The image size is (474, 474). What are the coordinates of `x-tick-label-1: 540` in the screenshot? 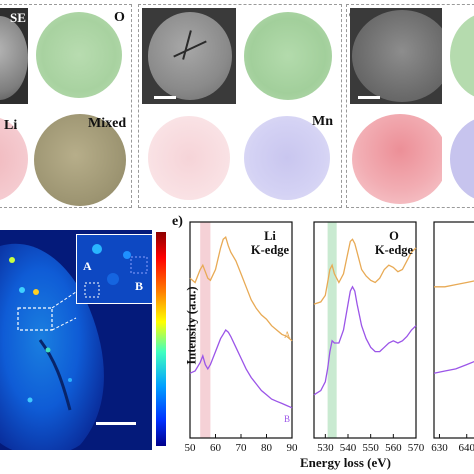 It's located at (348, 448).